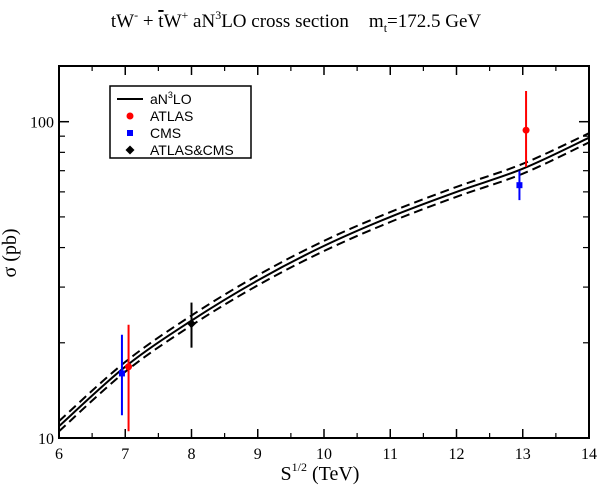  What do you see at coordinates (46, 439) in the screenshot?
I see `y-tick-label: 10` at bounding box center [46, 439].